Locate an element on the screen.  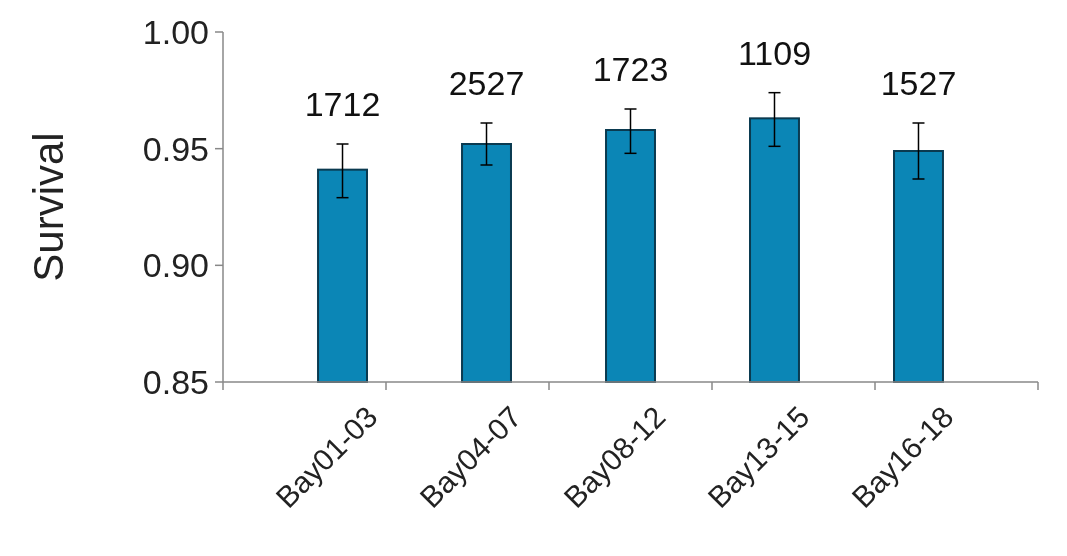
annotation: 1712 is located at coordinates (342, 104).